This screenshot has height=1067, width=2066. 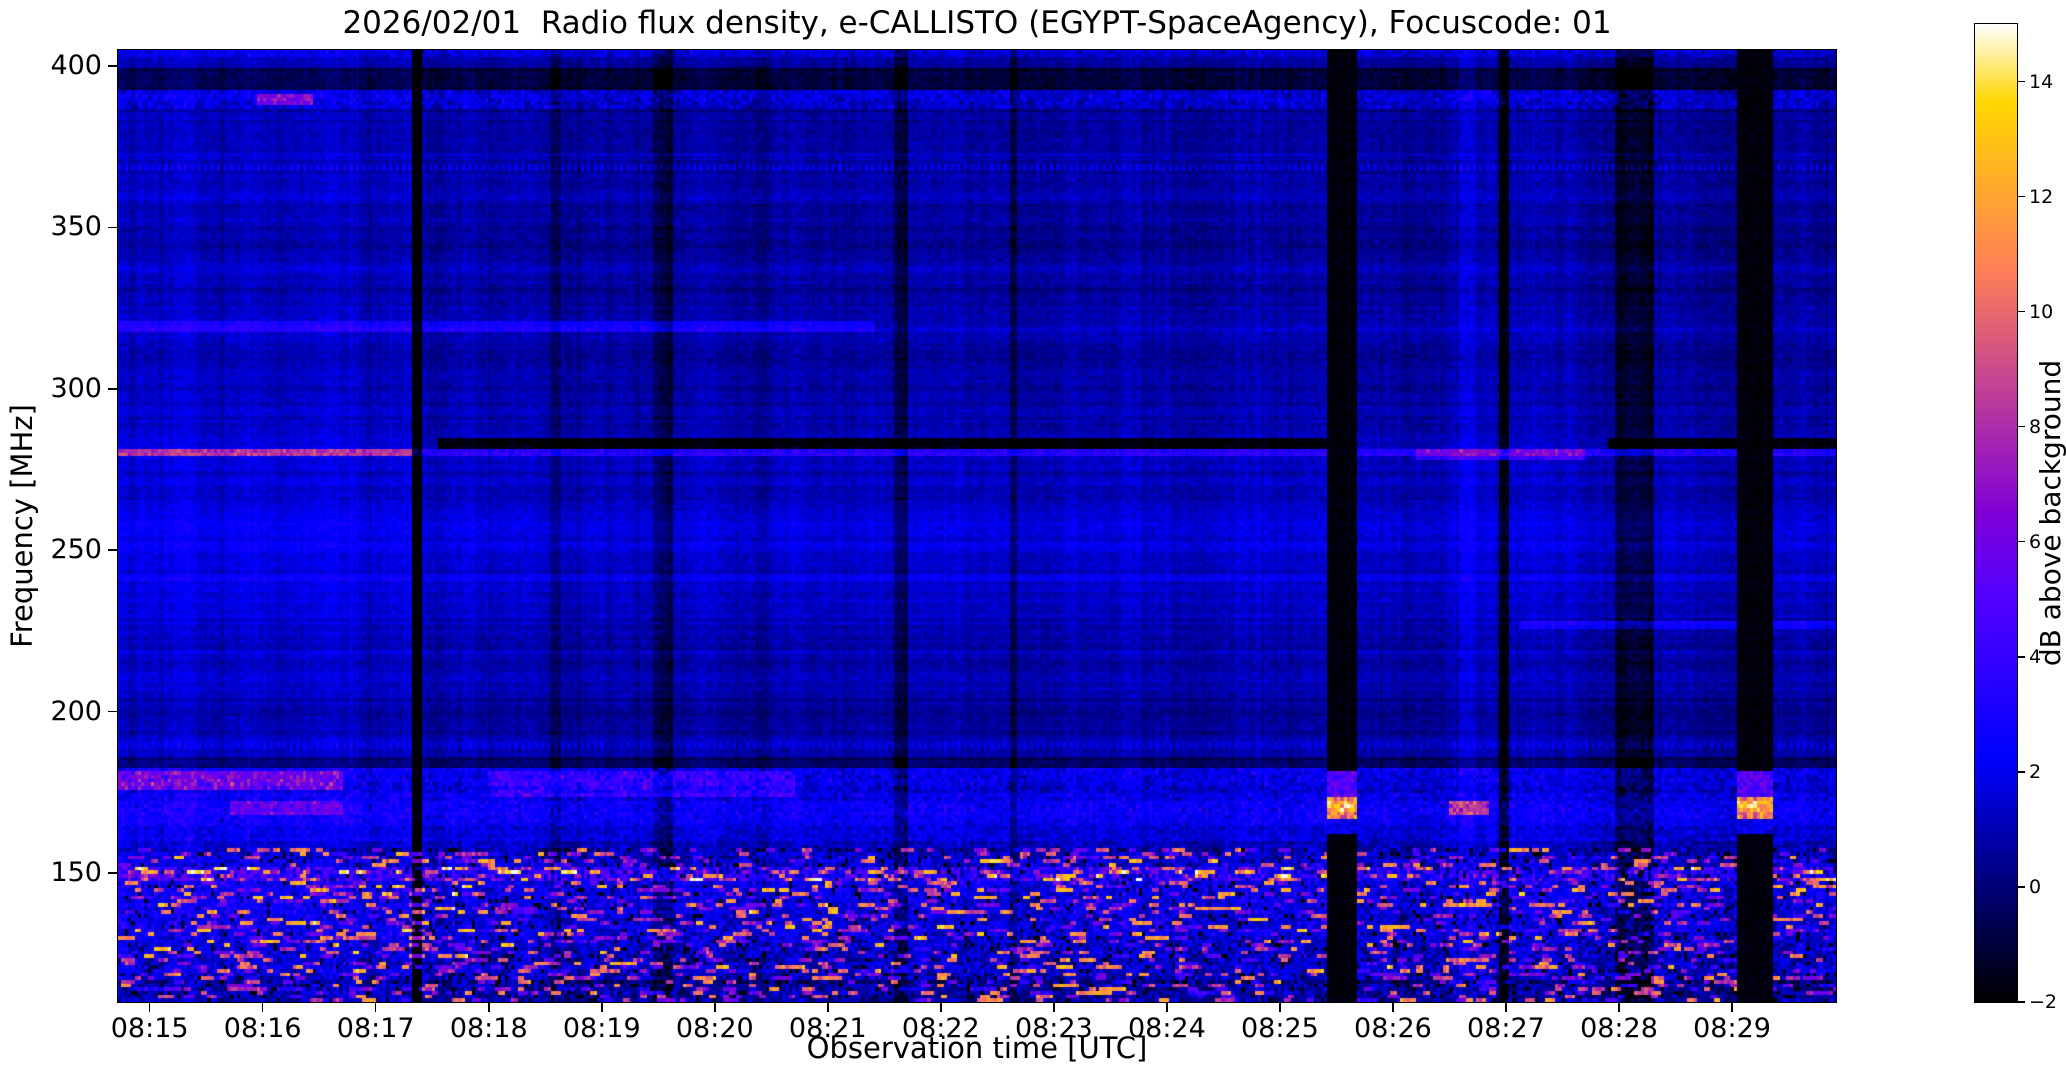 What do you see at coordinates (977, 1048) in the screenshot?
I see `x-axis-label: Observation time [UTC]` at bounding box center [977, 1048].